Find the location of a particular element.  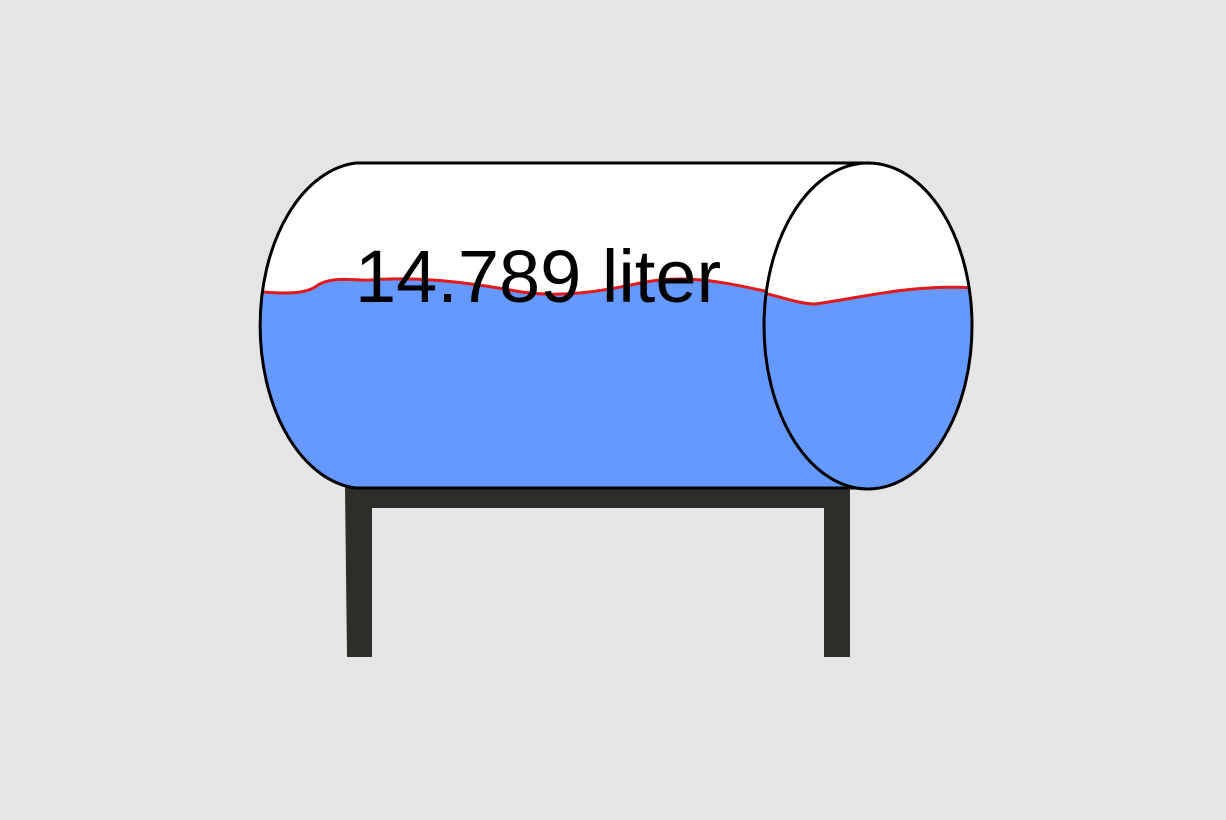

tank-stand is located at coordinates (597, 571).